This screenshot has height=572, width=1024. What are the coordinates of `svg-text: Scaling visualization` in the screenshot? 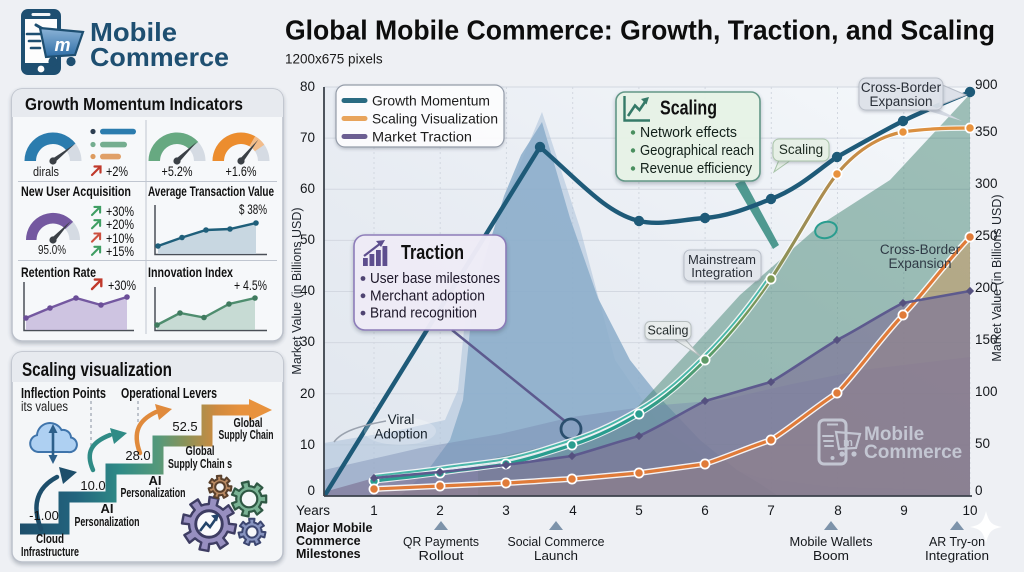 It's located at (97, 370).